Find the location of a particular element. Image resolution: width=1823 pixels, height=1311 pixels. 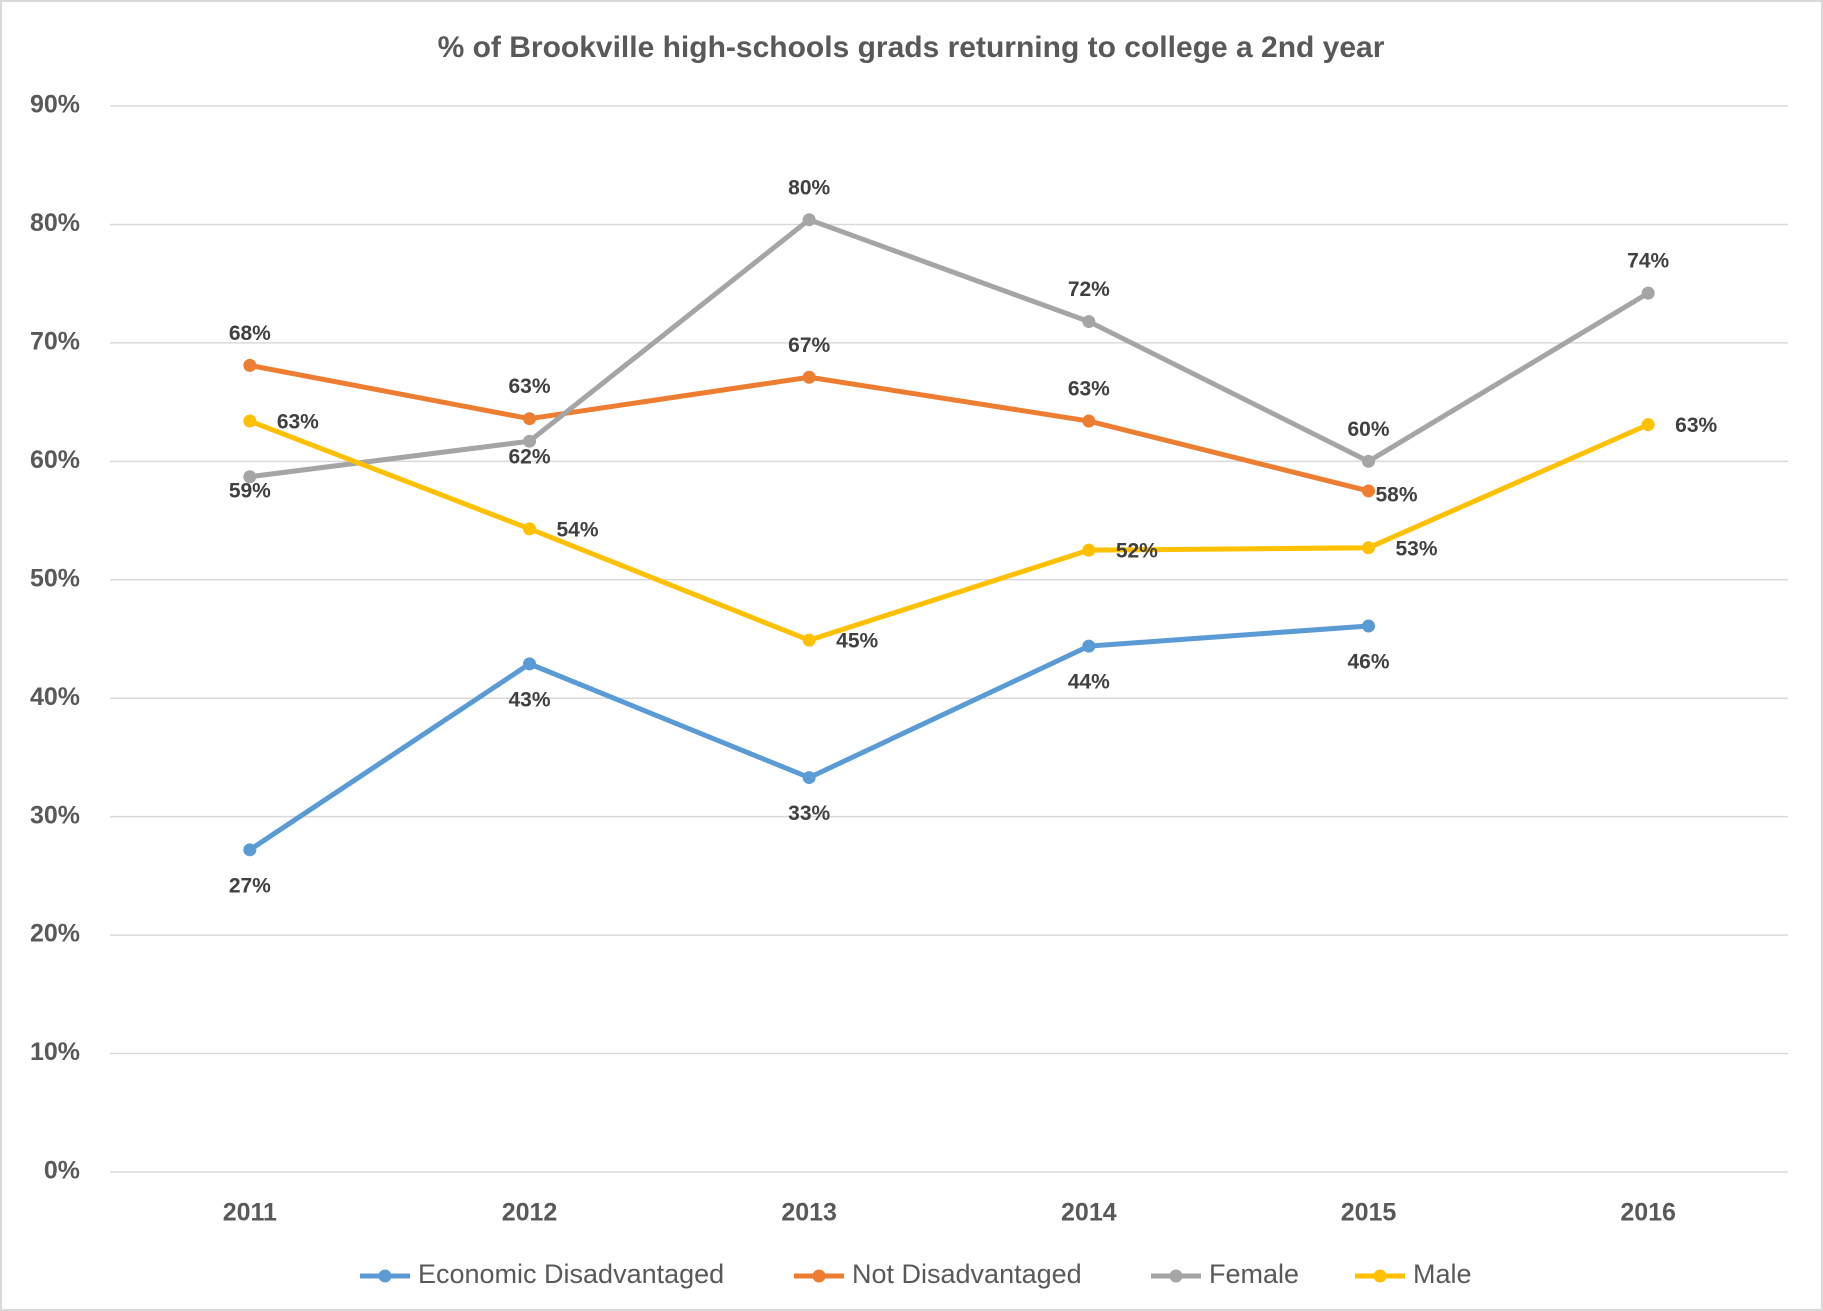

y-tick-label: 0% is located at coordinates (62, 1171).